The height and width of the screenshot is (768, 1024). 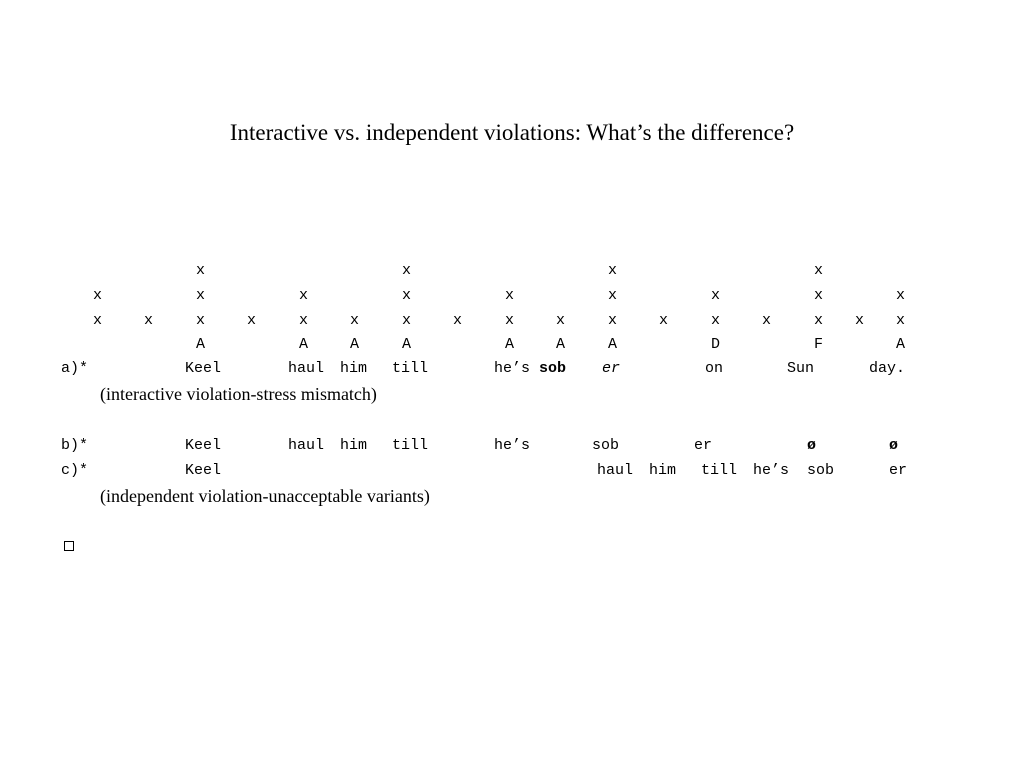 I want to click on word-italic: er, so click(x=611, y=368).